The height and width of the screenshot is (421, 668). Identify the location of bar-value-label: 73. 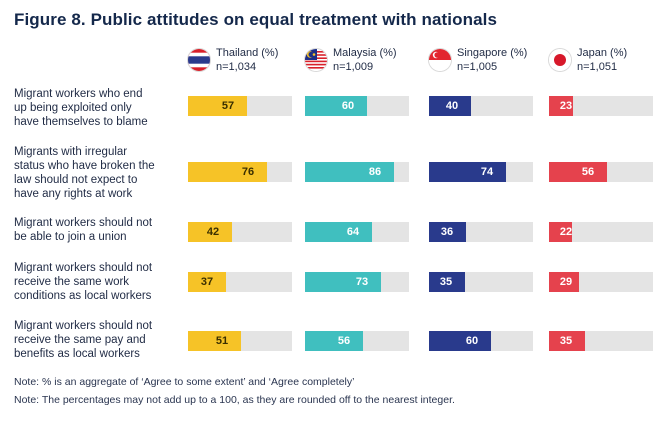
(362, 282).